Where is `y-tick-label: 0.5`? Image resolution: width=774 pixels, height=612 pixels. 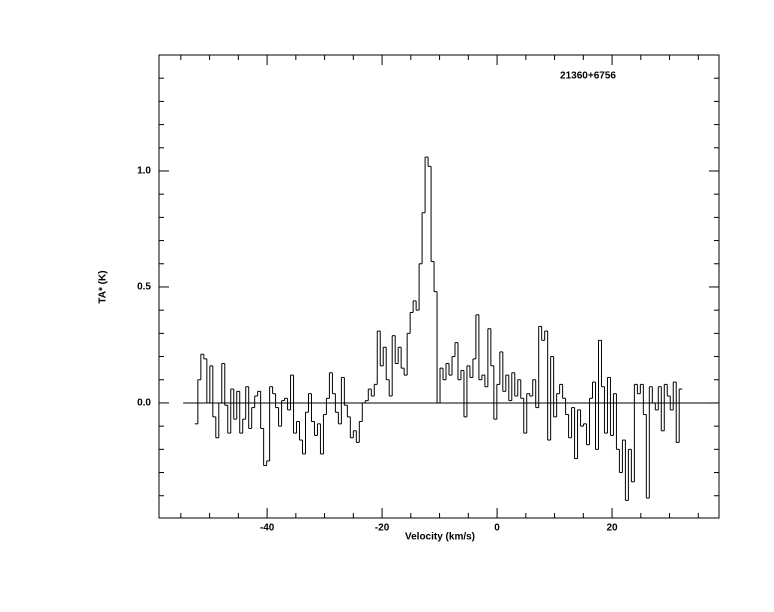 y-tick-label: 0.5 is located at coordinates (144, 287).